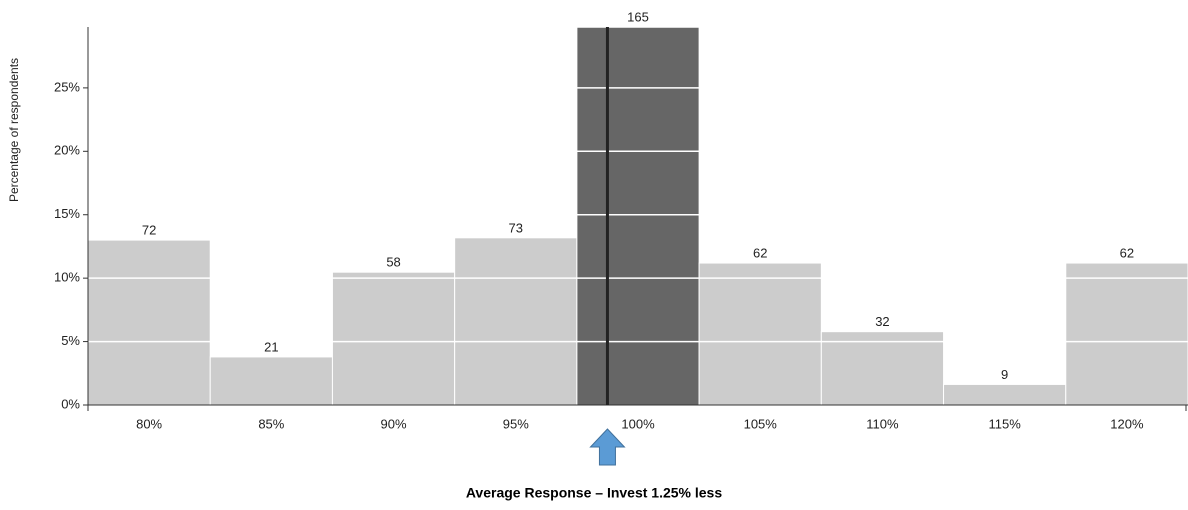 This screenshot has width=1188, height=510. I want to click on data-label: 58, so click(393, 262).